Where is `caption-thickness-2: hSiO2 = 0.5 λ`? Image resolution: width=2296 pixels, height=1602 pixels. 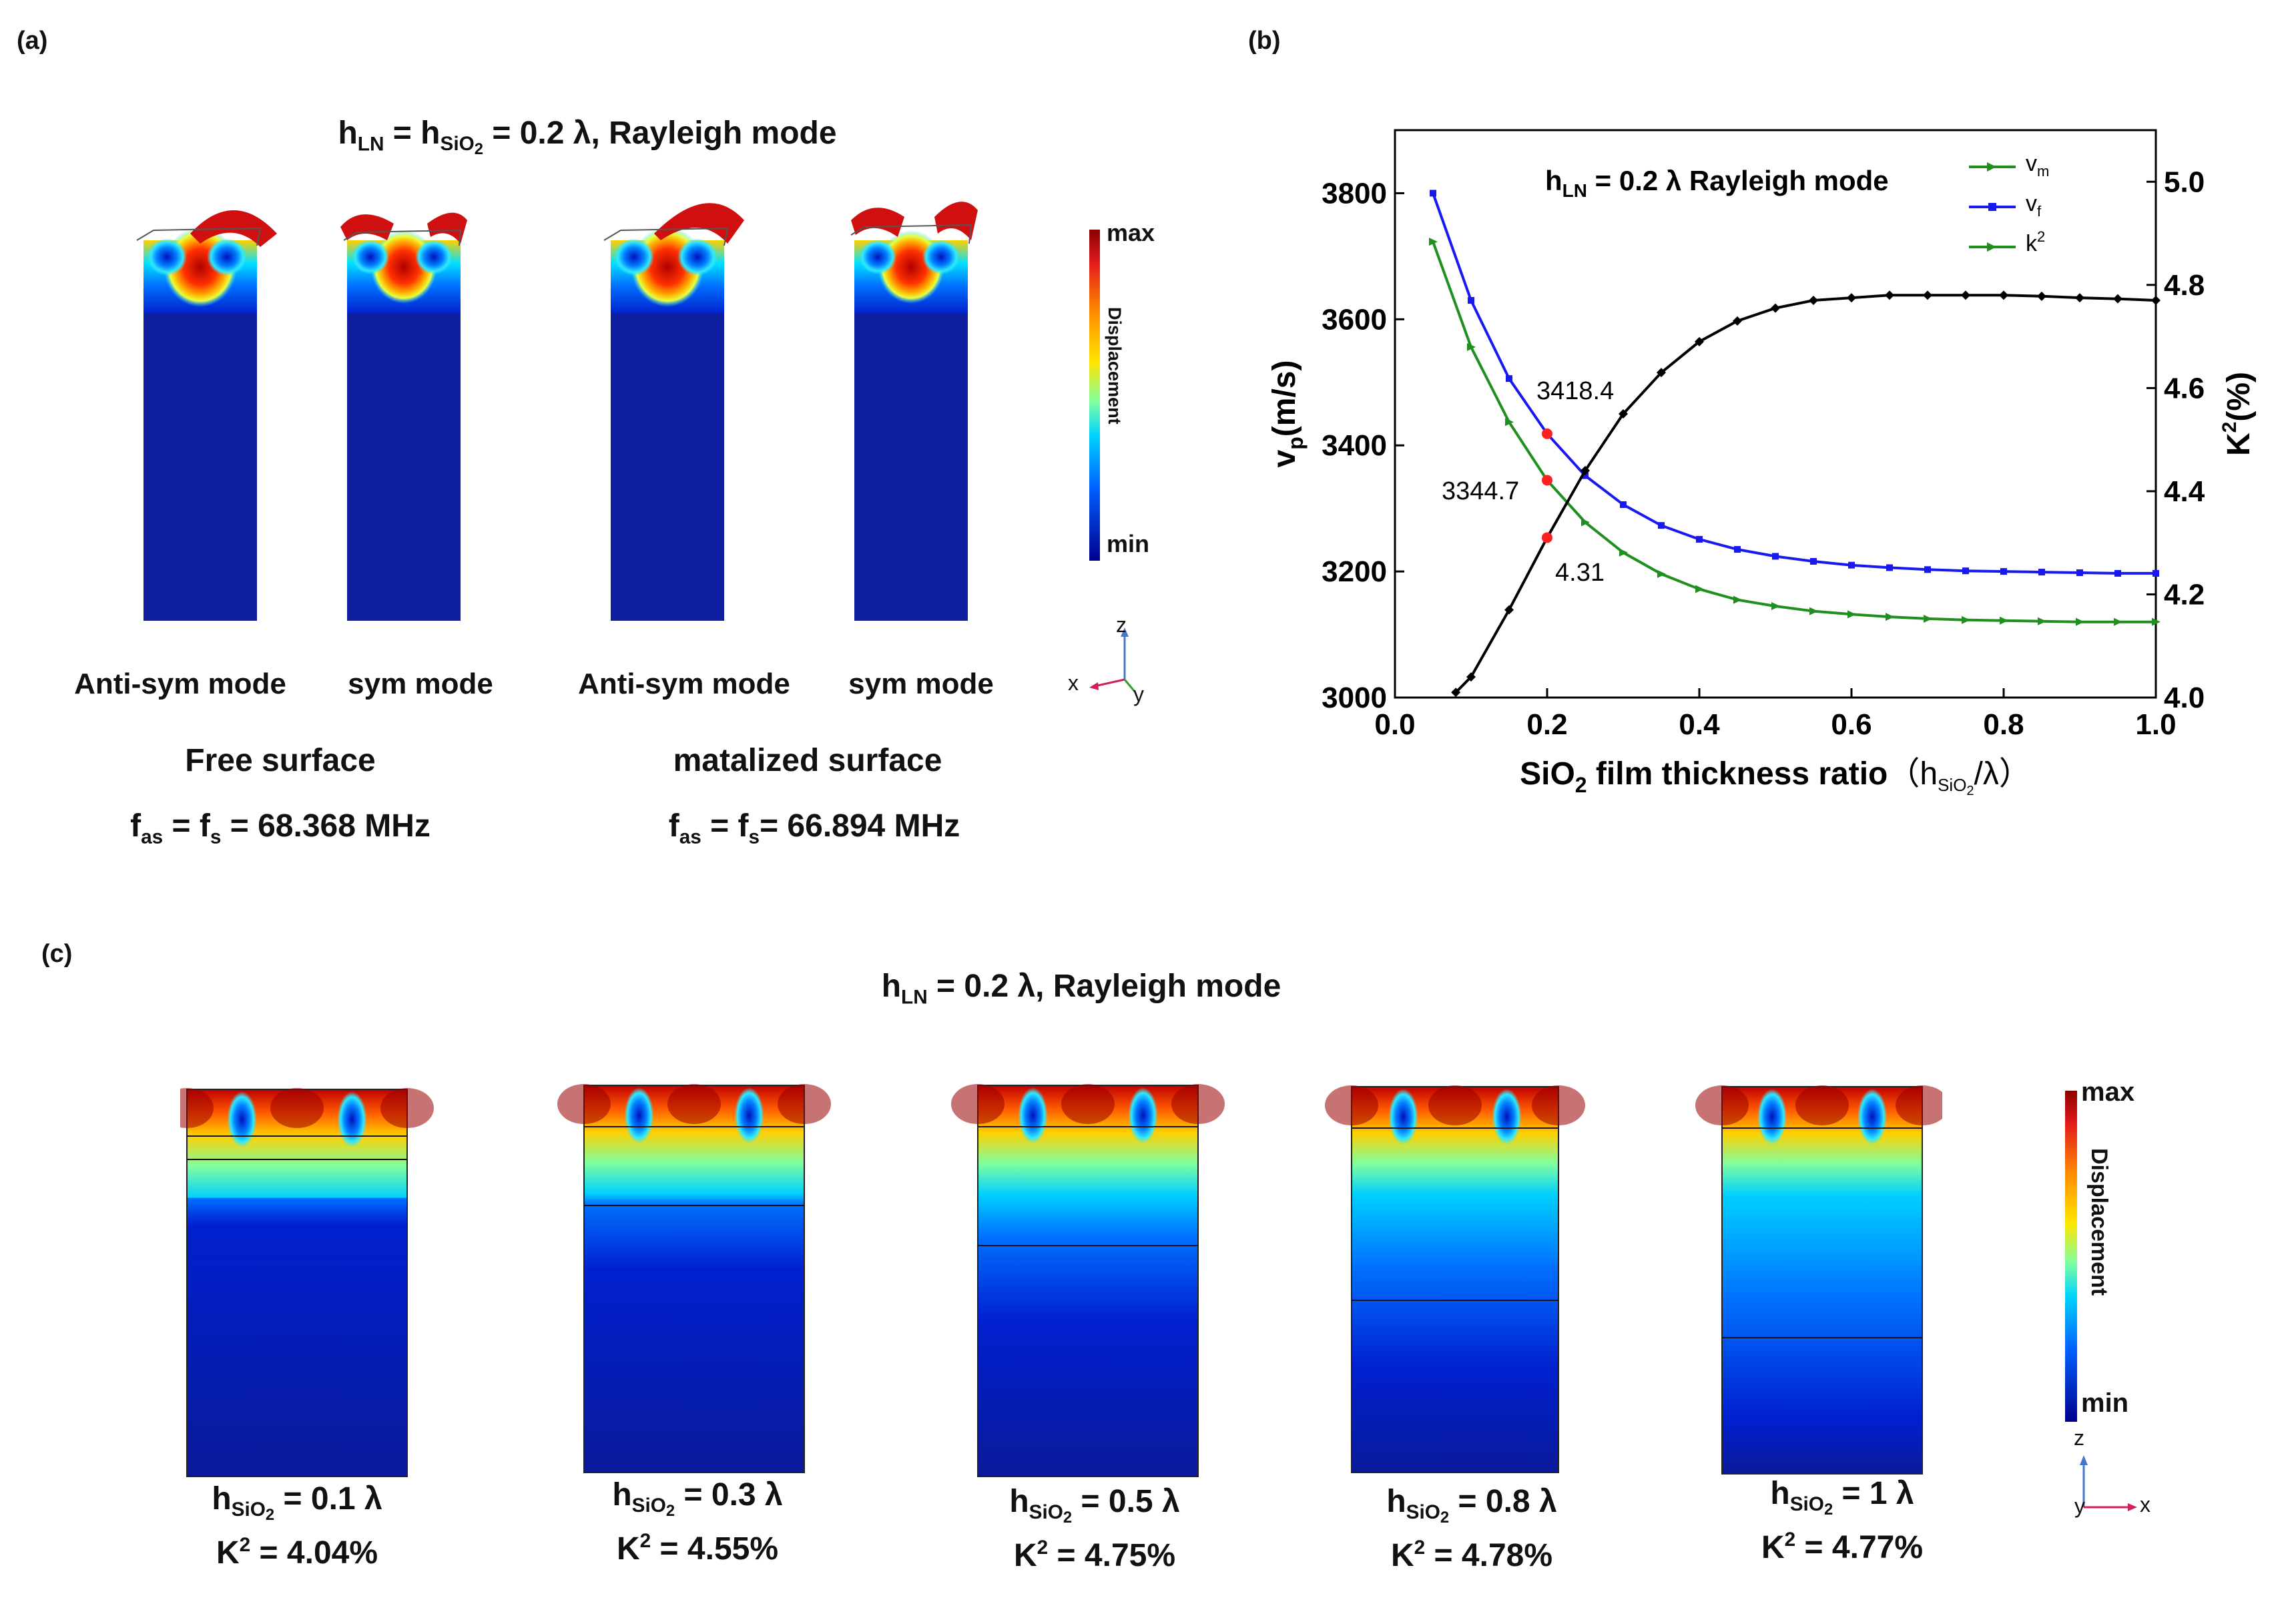
caption-thickness-2: hSiO2 = 0.5 λ is located at coordinates (1094, 1505).